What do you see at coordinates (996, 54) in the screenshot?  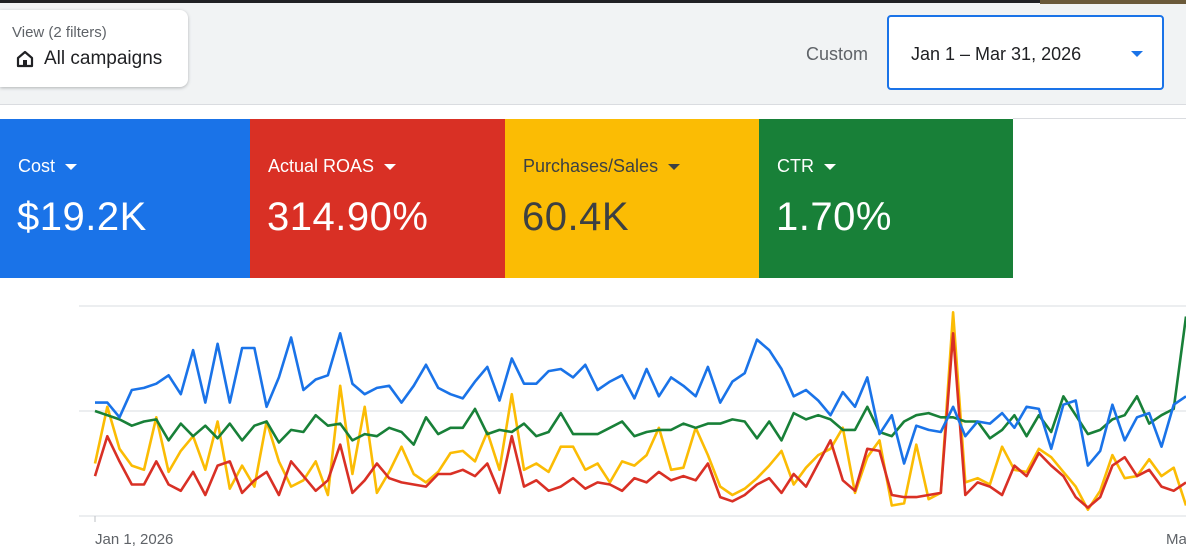 I see `date-range-value: Jan 1 – Mar 31, 2026` at bounding box center [996, 54].